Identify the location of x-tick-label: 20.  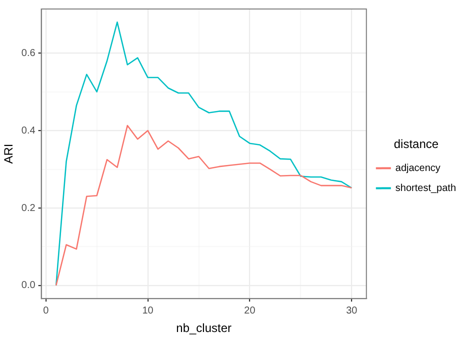
(250, 310).